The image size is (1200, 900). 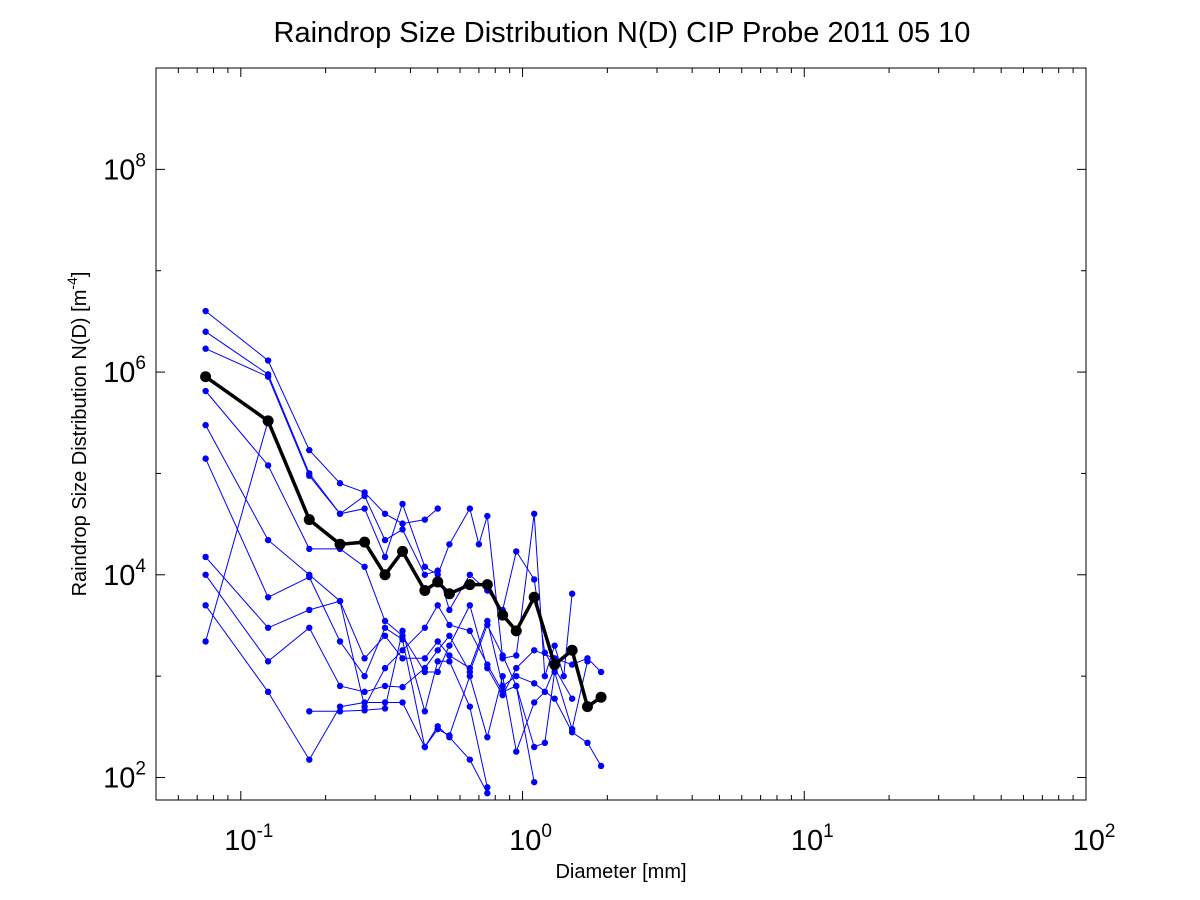 I want to click on x-tick-label: 10⁻¹, so click(x=248, y=839).